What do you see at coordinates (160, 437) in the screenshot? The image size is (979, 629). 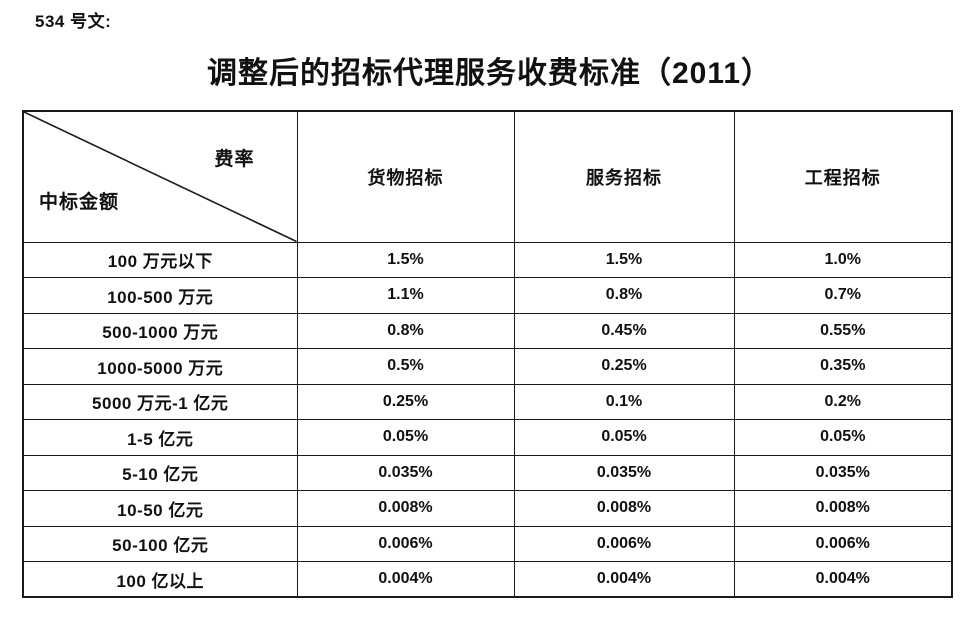 I see `row-label-amount-range: 1-5 亿元` at bounding box center [160, 437].